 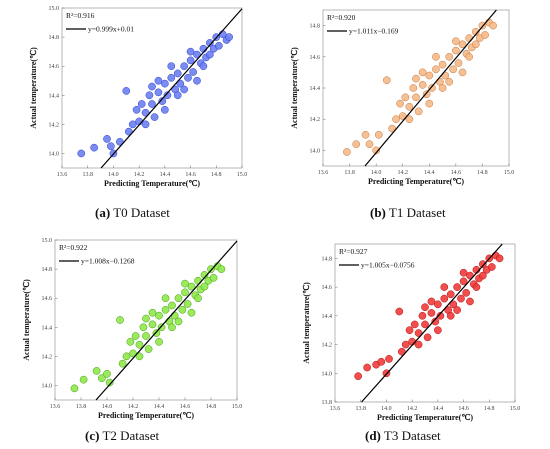 I want to click on r-squared-label: R²=0.927, so click(x=353, y=251).